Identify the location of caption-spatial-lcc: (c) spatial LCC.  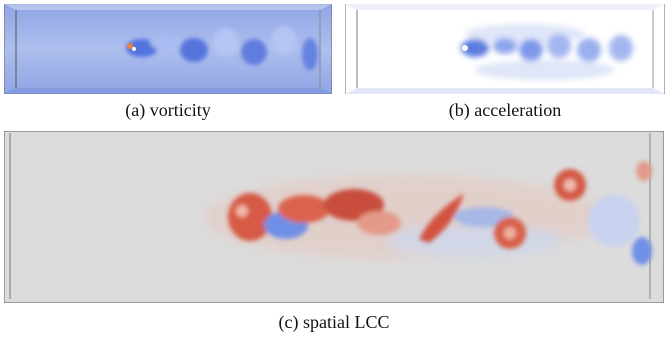
(334, 322).